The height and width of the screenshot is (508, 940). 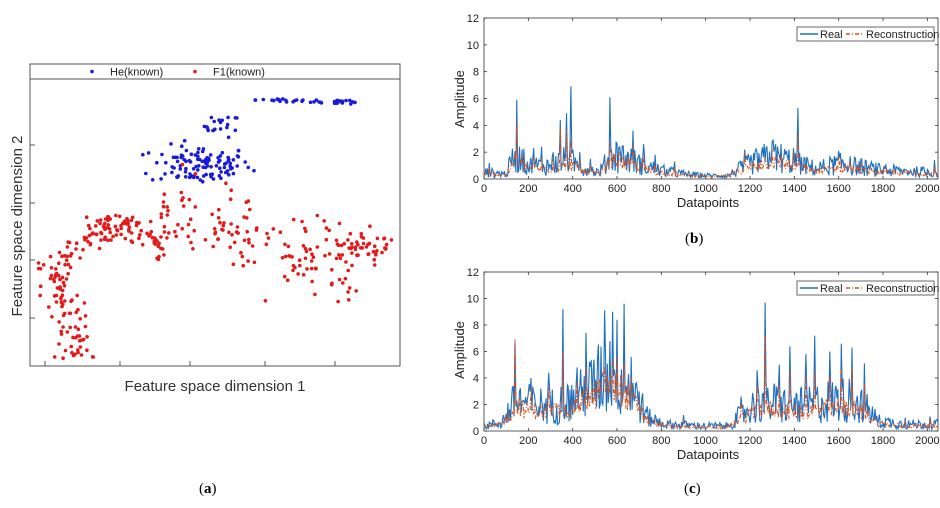 I want to click on panel-c-series, so click(x=711, y=367).